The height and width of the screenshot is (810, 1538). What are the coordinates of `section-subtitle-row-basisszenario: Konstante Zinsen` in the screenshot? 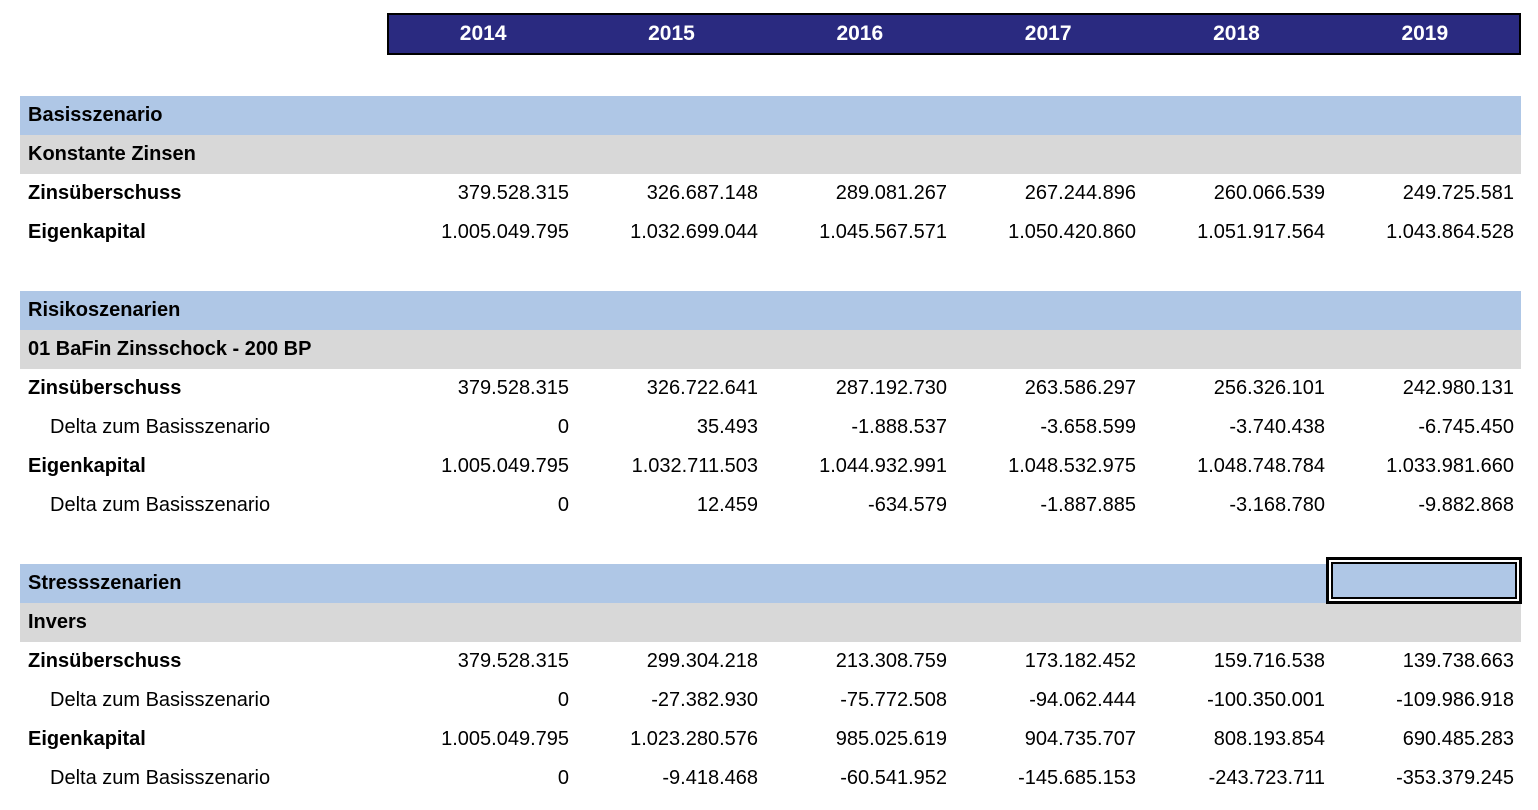 It's located at (770, 154).